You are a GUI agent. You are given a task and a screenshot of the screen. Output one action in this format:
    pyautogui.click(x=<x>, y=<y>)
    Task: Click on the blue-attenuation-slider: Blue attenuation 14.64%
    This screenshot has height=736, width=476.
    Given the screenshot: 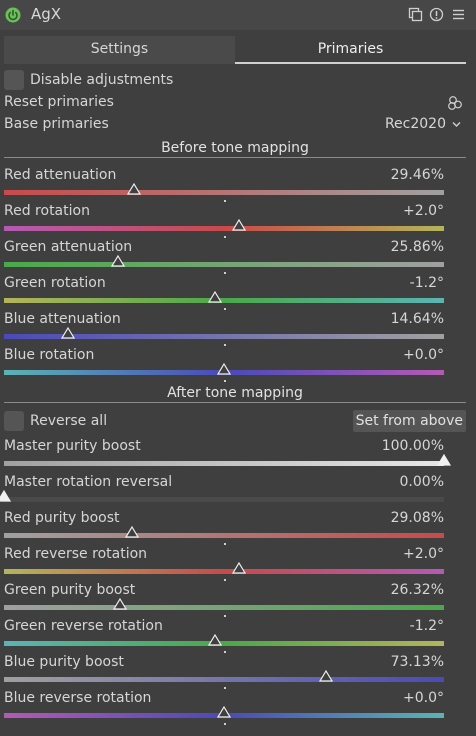 What is the action you would take?
    pyautogui.click(x=238, y=329)
    